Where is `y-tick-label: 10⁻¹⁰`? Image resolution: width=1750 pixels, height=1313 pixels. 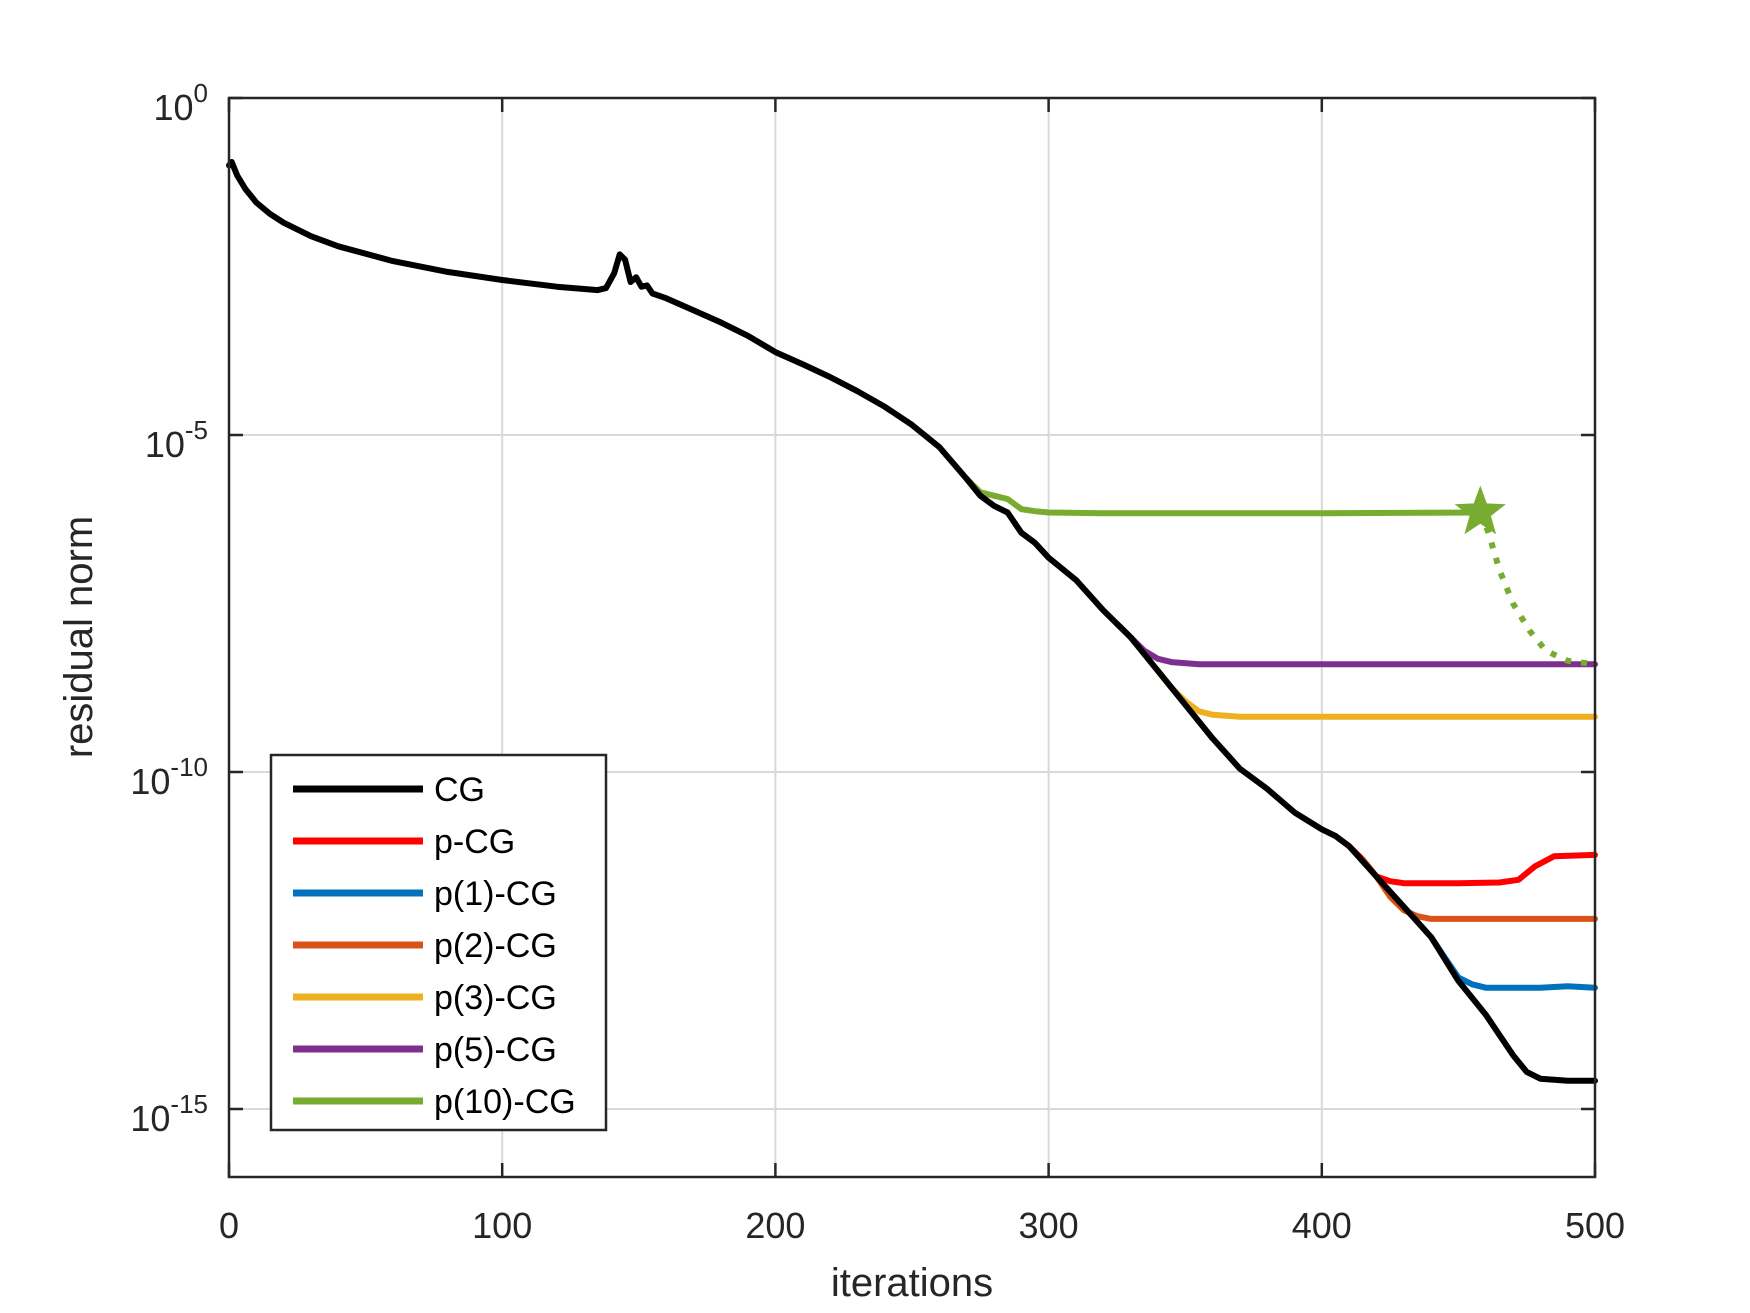 y-tick-label: 10⁻¹⁰ is located at coordinates (169, 777).